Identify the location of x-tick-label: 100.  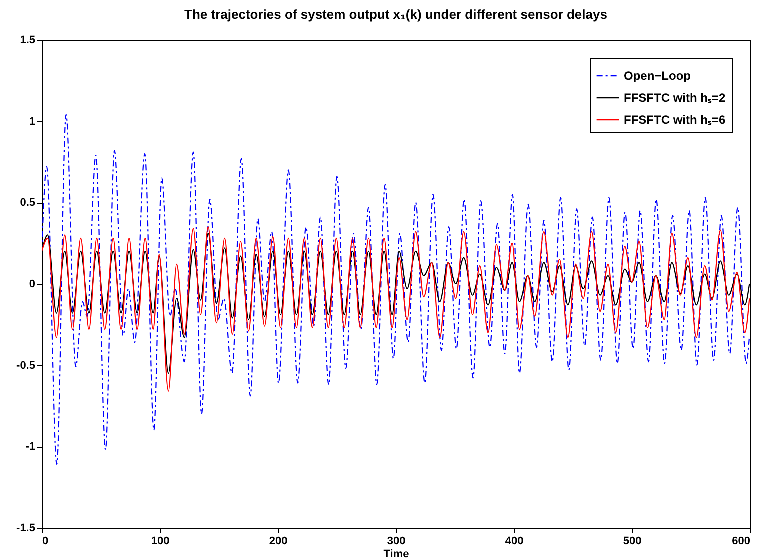
(160, 542).